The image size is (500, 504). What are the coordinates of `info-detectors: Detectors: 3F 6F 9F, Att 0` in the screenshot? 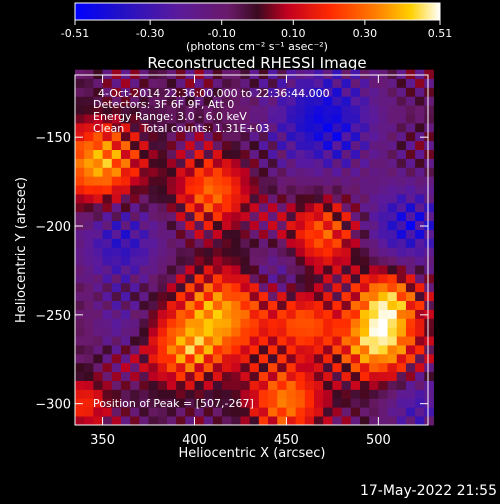 It's located at (163, 104).